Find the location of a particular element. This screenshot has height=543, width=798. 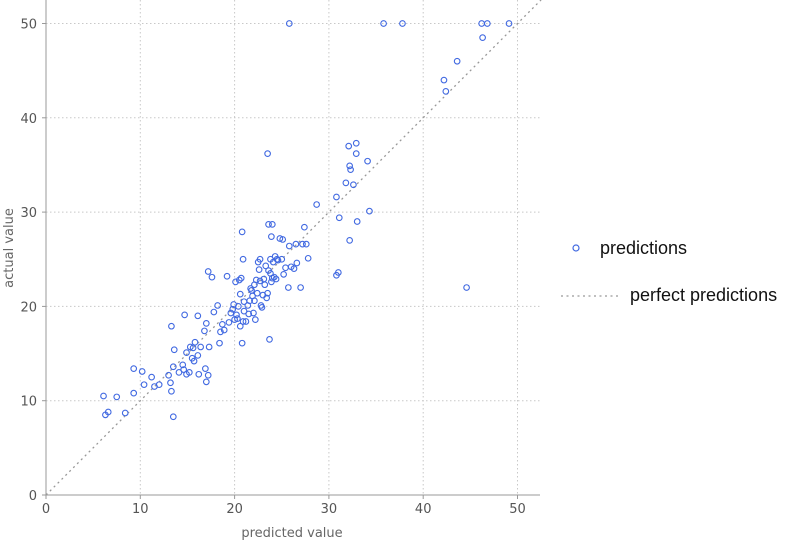

x-tick-label: 30 is located at coordinates (329, 509).